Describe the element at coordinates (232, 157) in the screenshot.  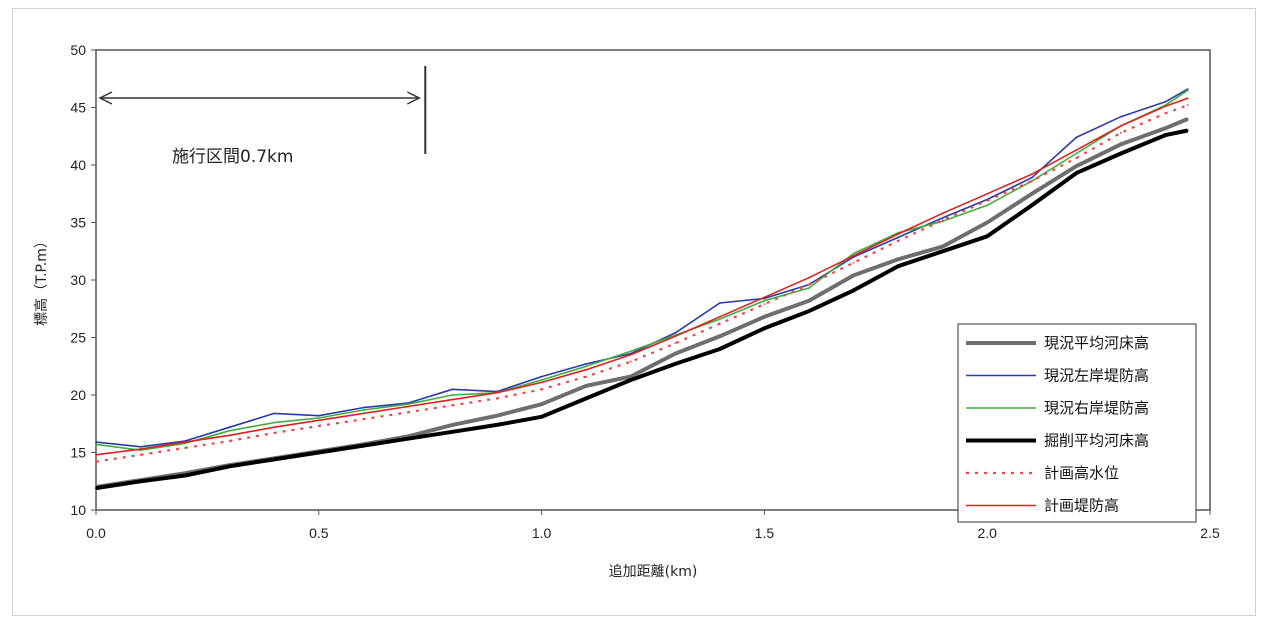
I see `section-length-label: 施行区間0.7km` at that location.